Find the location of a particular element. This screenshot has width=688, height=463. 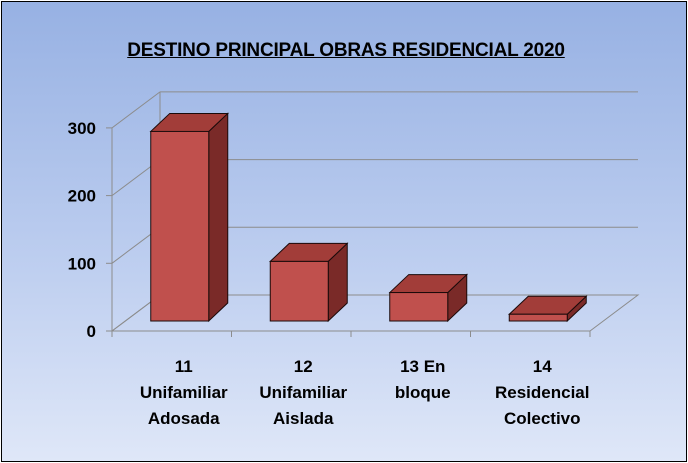

y-tick-label: 200 is located at coordinates (82, 196).